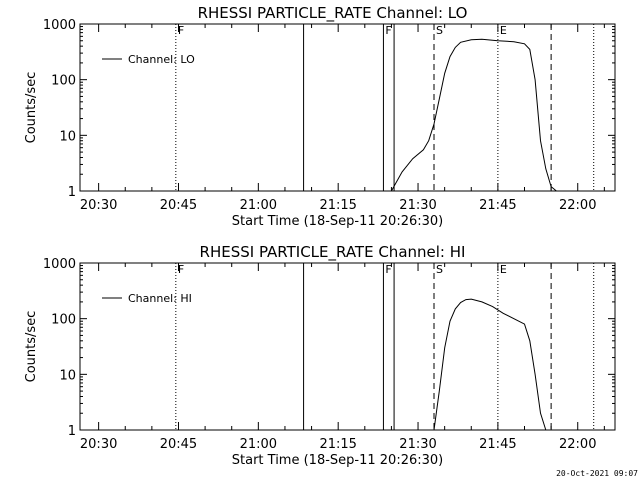 This screenshot has width=640, height=484. I want to click on legend-label: Channel: LO, so click(161, 59).